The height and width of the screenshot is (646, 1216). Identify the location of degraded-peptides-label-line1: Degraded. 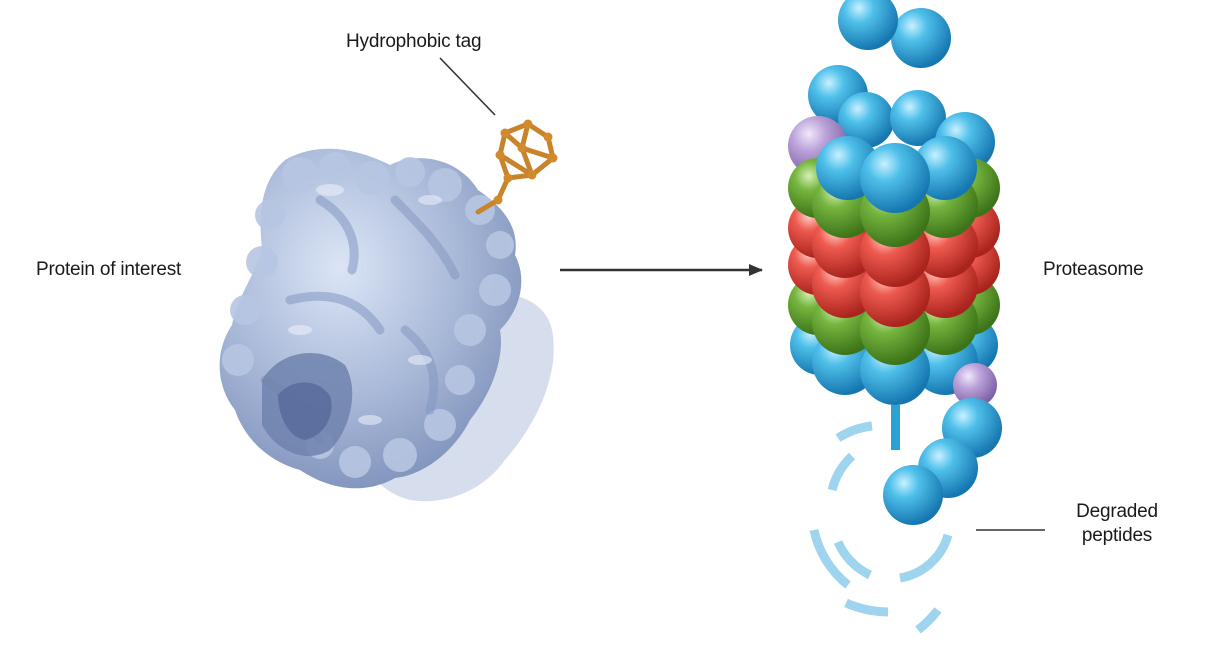
(1117, 511).